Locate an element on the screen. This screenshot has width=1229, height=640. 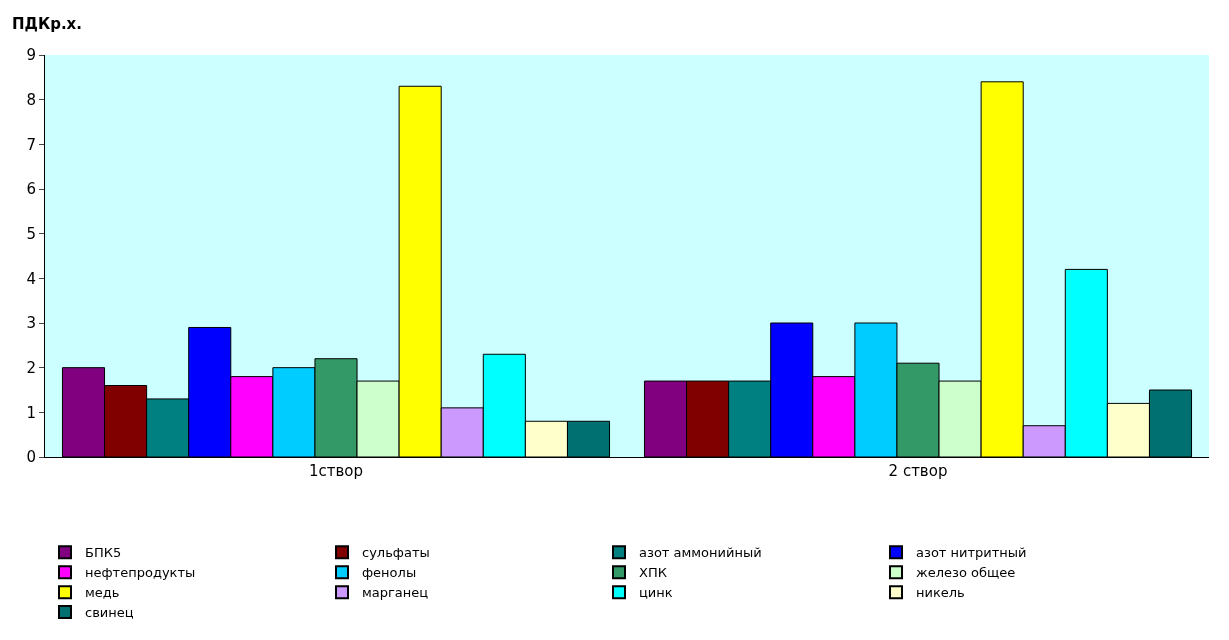
legend-label: медь is located at coordinates (102, 593).